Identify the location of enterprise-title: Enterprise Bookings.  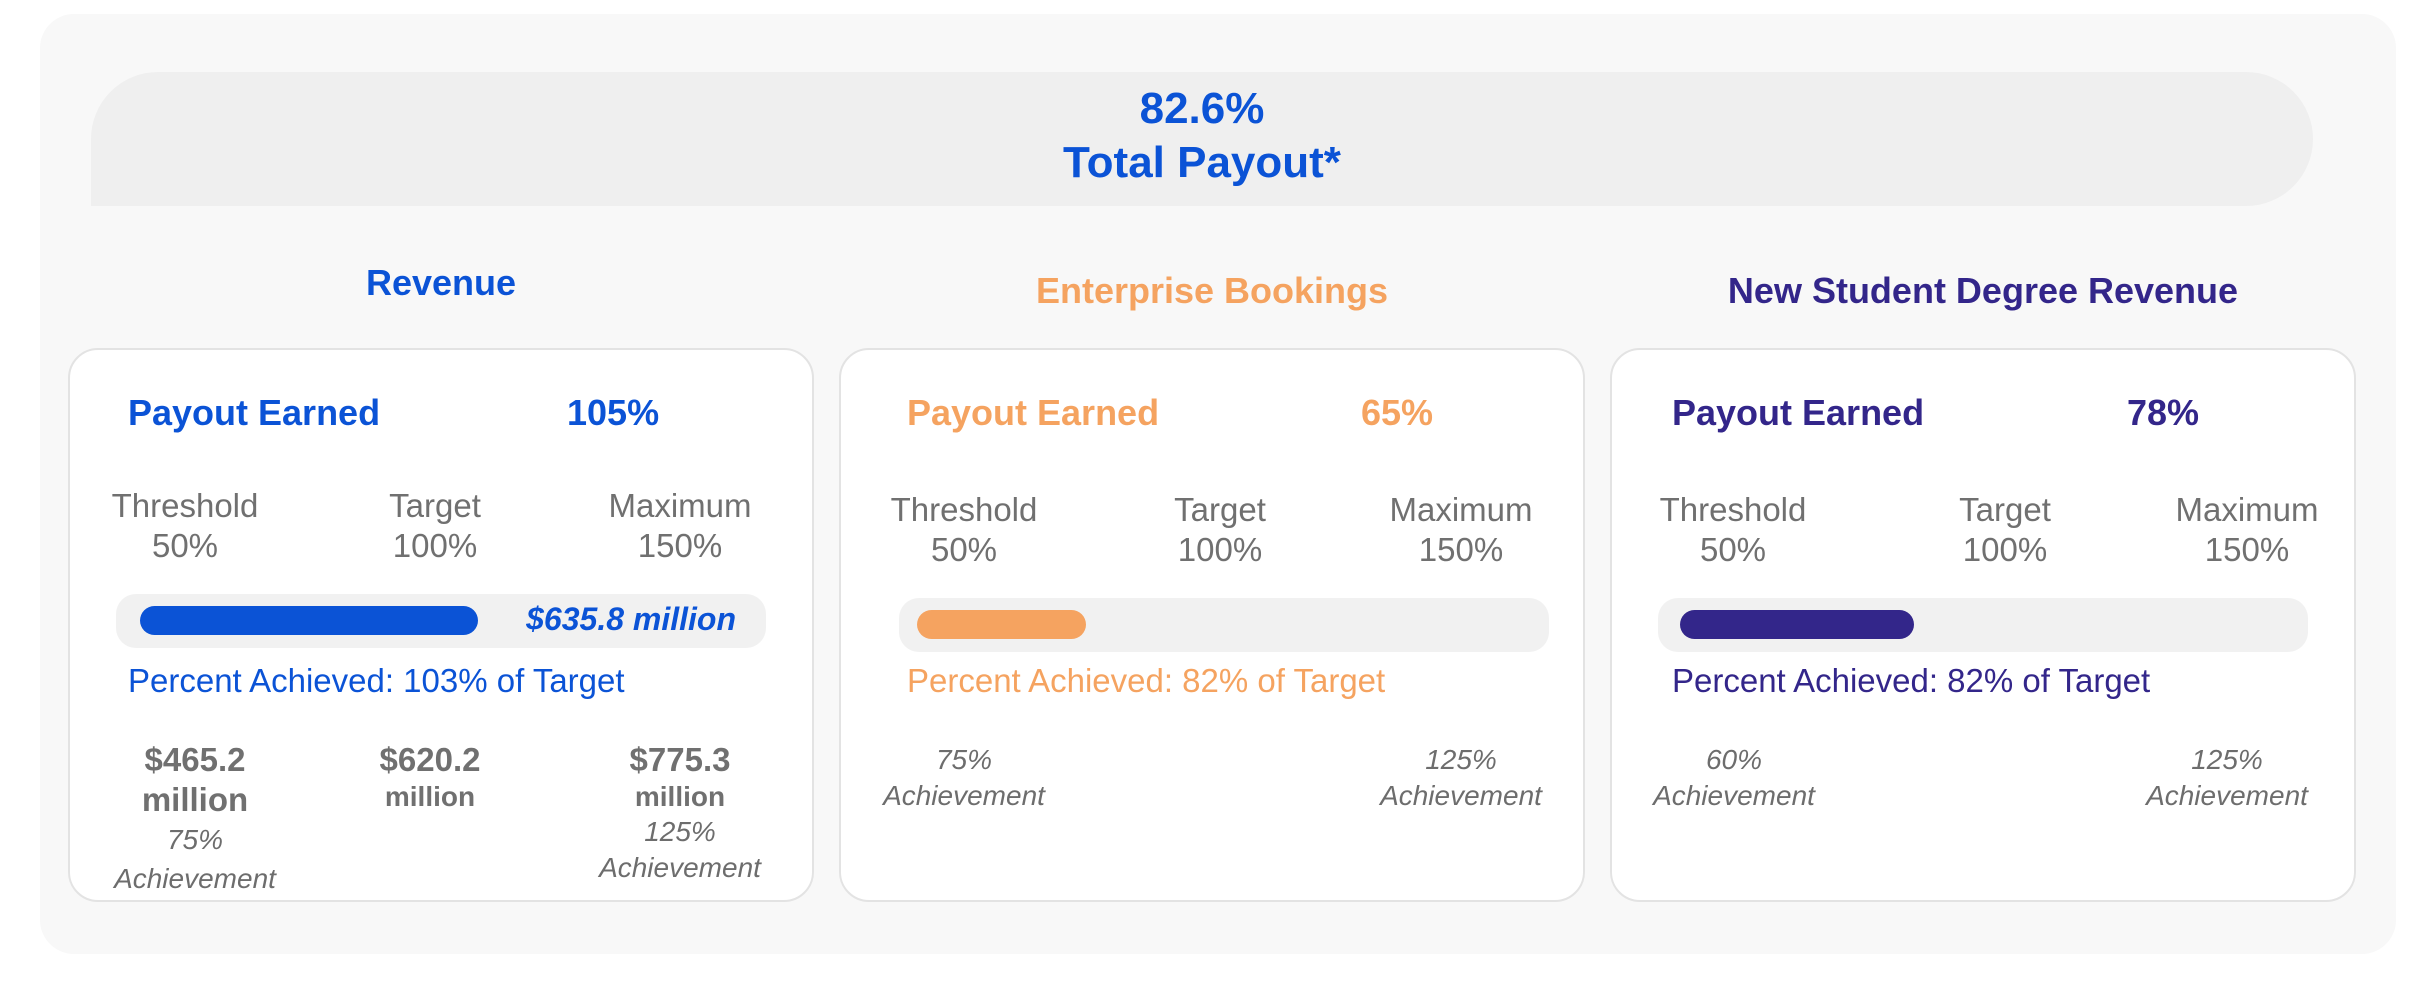
(1212, 290).